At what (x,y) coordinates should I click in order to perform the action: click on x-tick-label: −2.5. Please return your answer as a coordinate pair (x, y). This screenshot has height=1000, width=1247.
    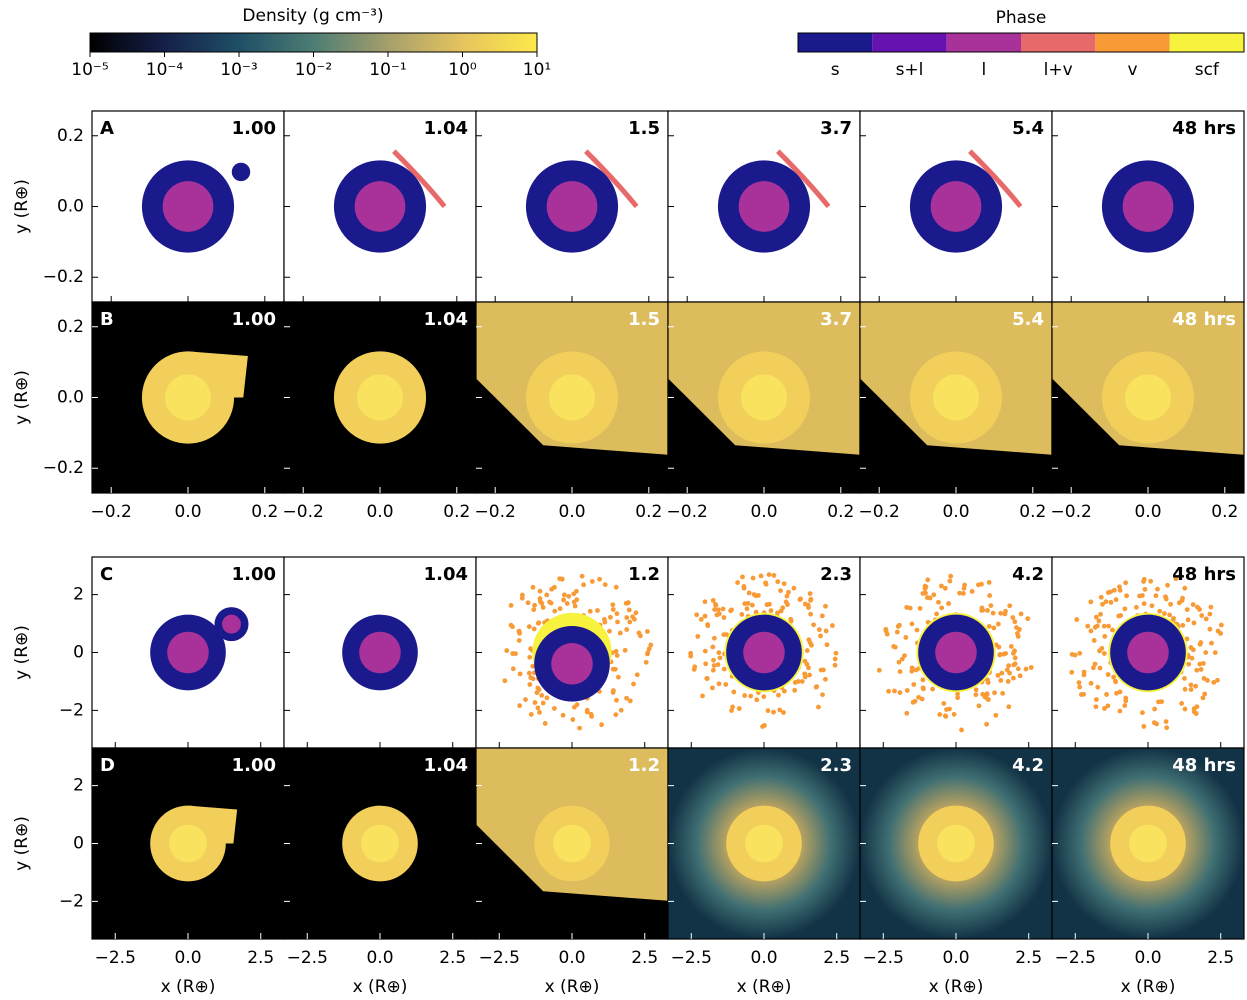
    Looking at the image, I should click on (115, 958).